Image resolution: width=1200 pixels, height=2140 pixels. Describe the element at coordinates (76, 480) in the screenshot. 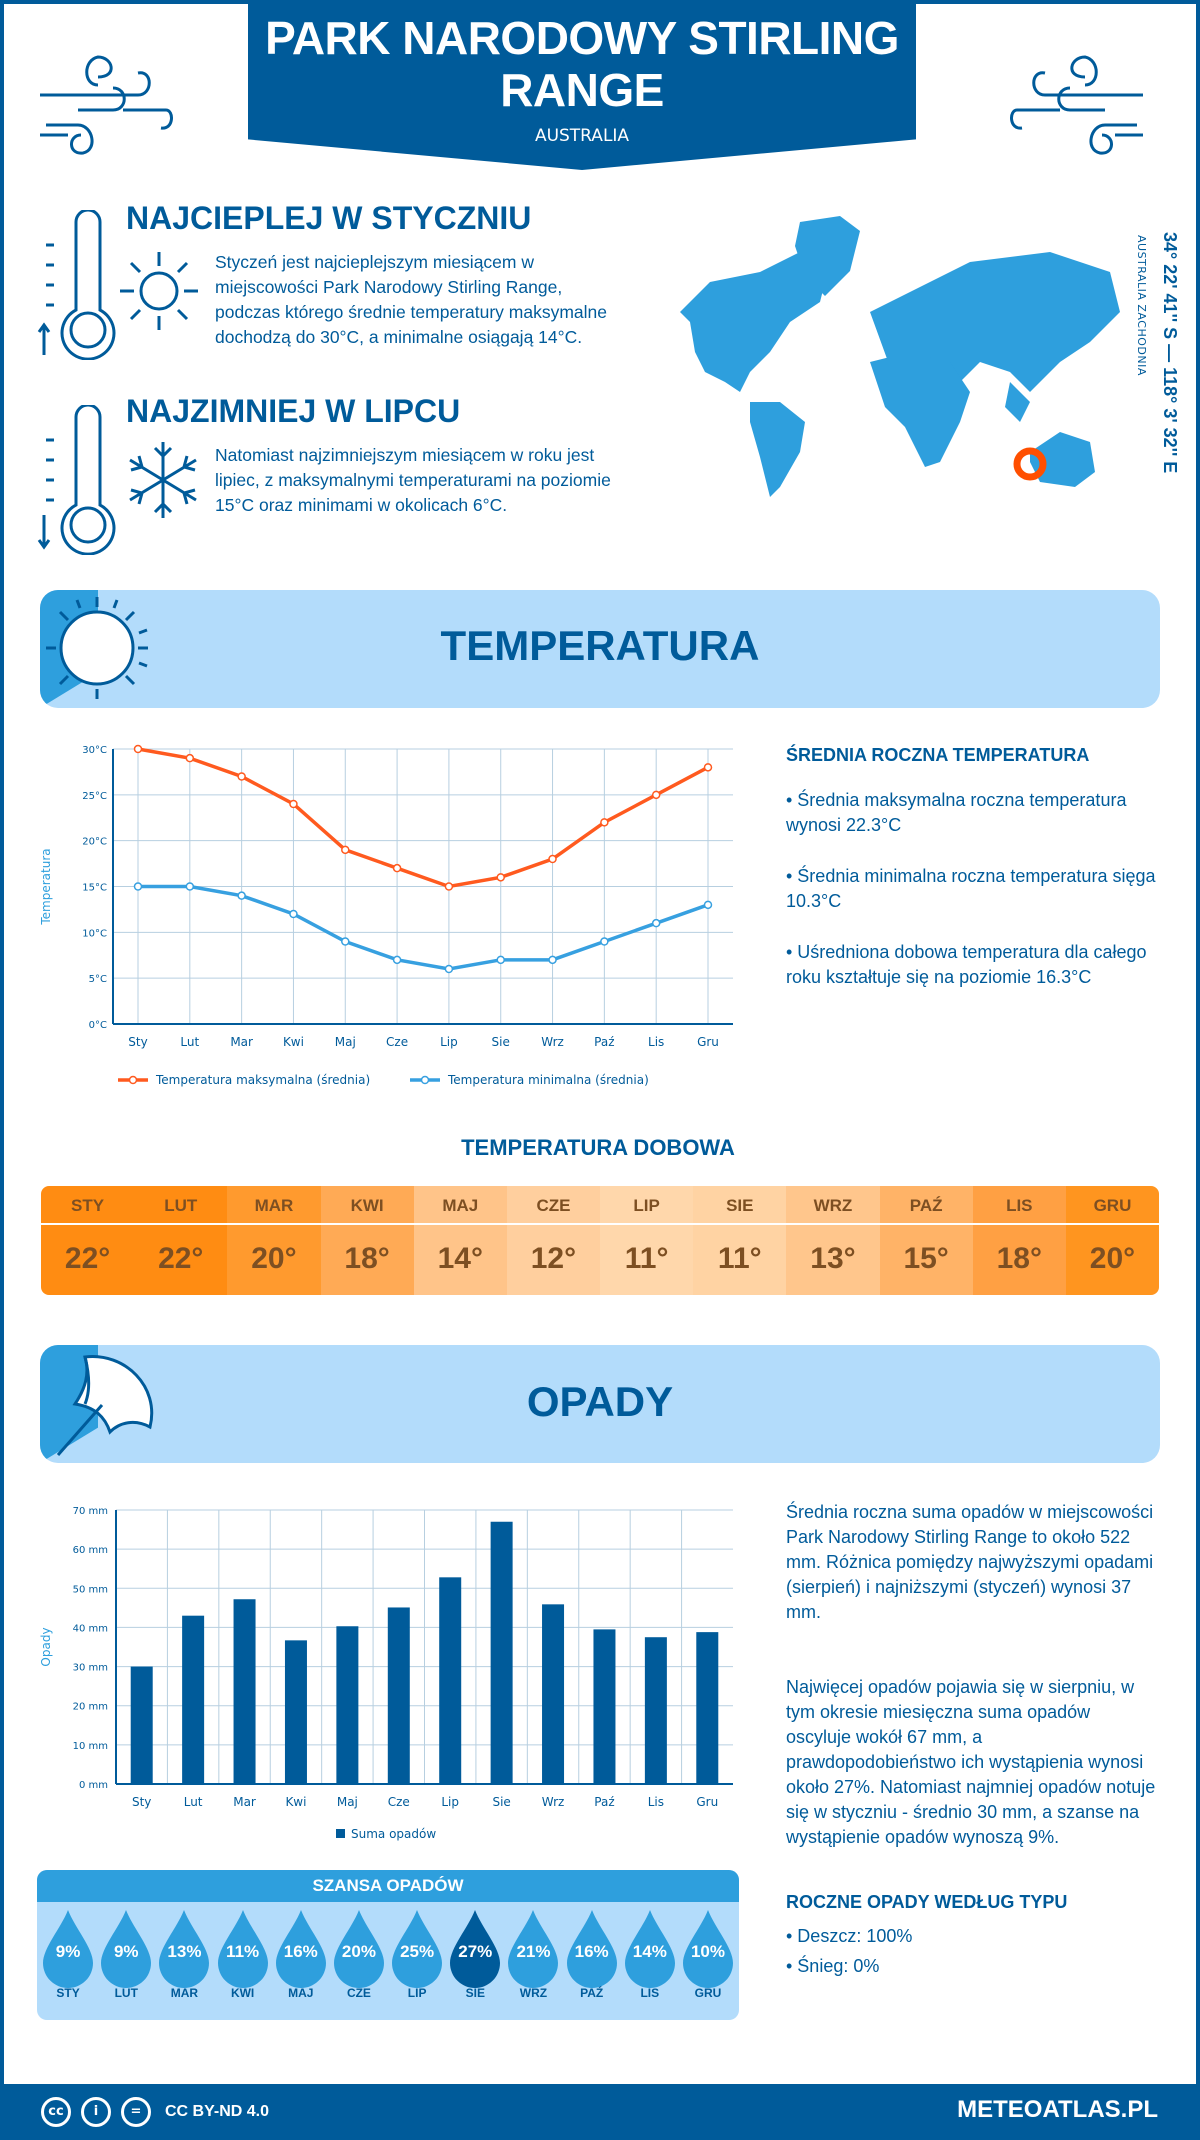

I see `thermometer-down-icon` at that location.